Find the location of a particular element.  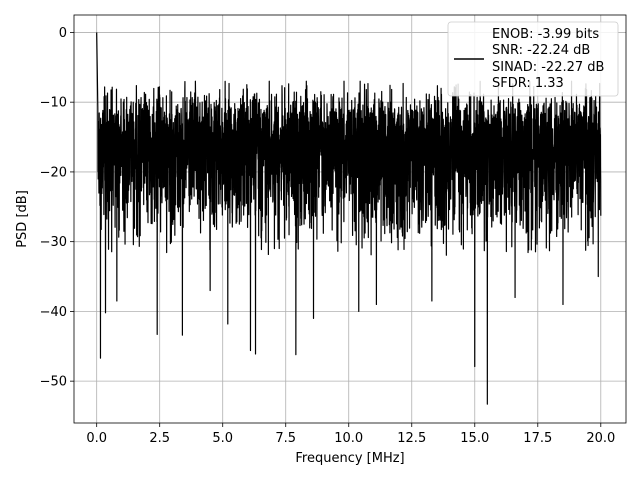

x-tick-label: 10.0 is located at coordinates (348, 438).